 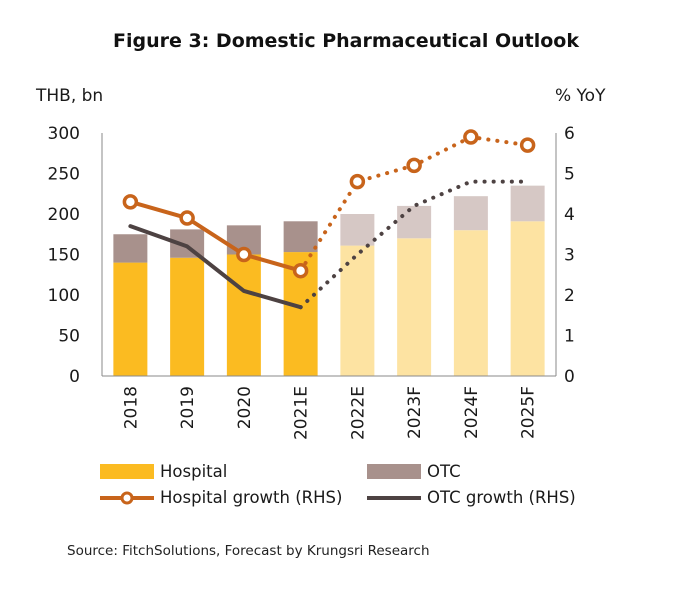 I want to click on hospital-growth-point-2019, so click(x=187, y=218).